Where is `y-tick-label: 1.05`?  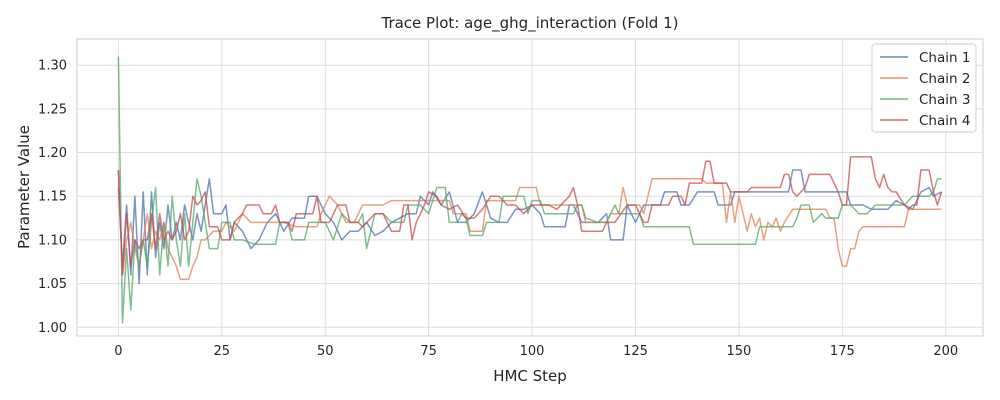
y-tick-label: 1.05 is located at coordinates (52, 284).